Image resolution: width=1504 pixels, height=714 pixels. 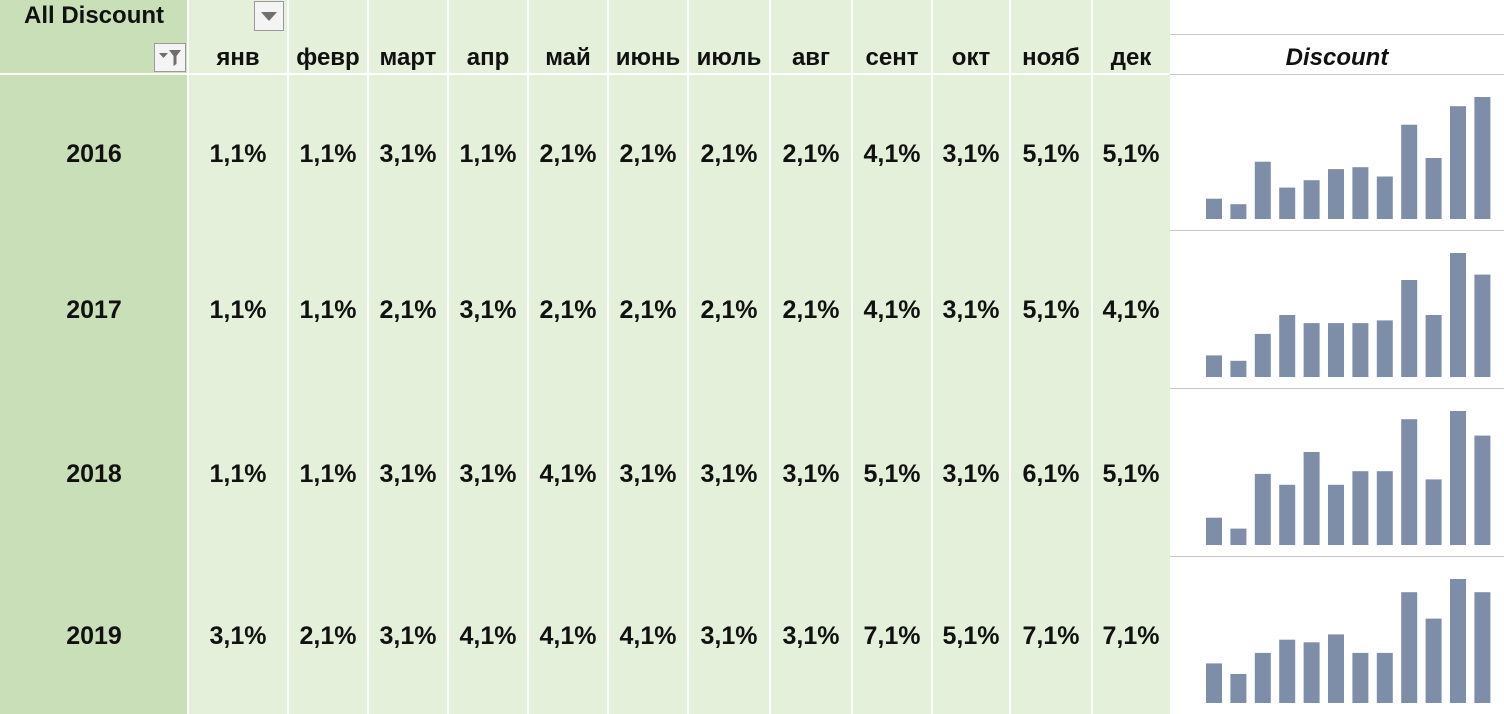 What do you see at coordinates (94, 357) in the screenshot?
I see `year-column-background` at bounding box center [94, 357].